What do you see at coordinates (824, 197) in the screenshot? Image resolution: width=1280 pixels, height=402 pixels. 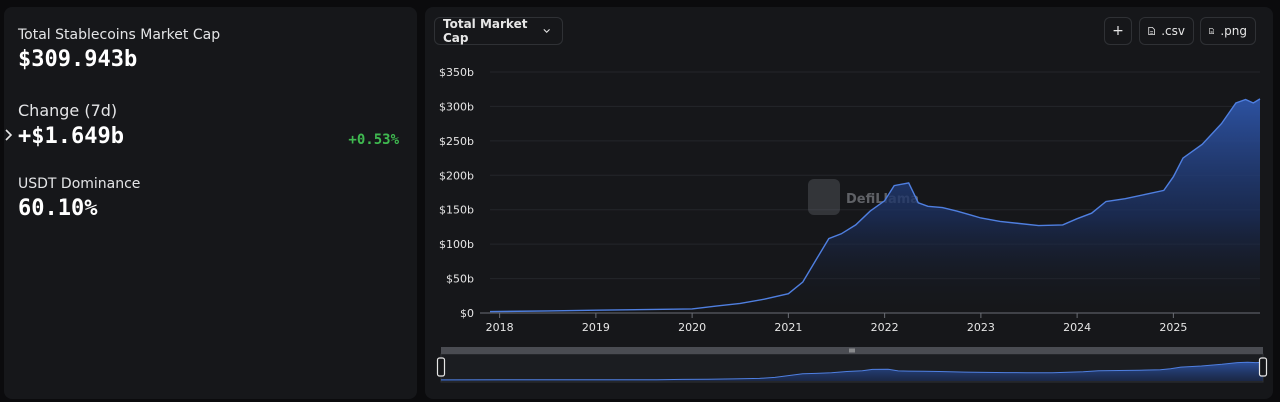 I see `llama-logo-icon` at bounding box center [824, 197].